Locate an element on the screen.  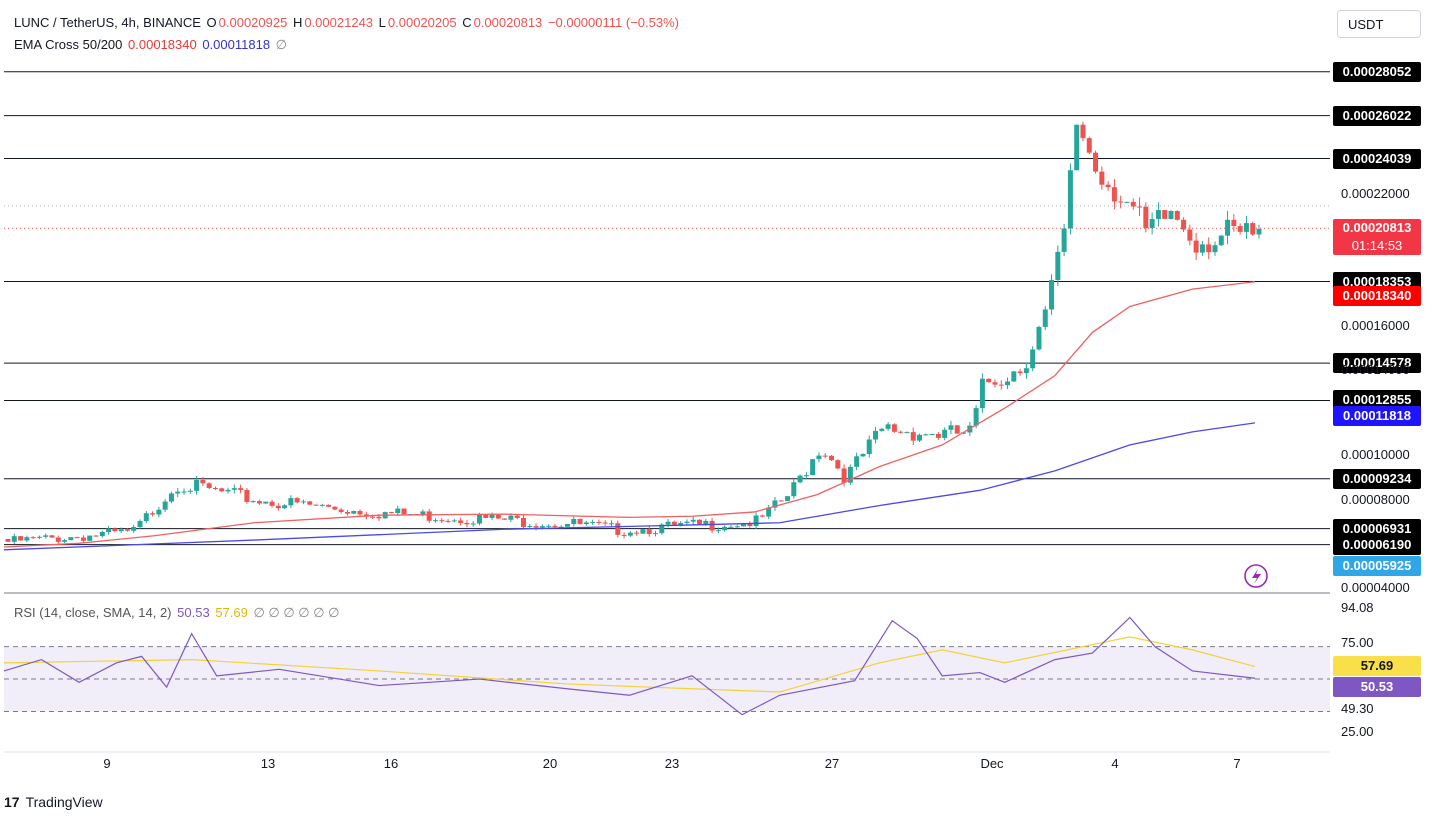
currency-button: USDT is located at coordinates (1379, 24).